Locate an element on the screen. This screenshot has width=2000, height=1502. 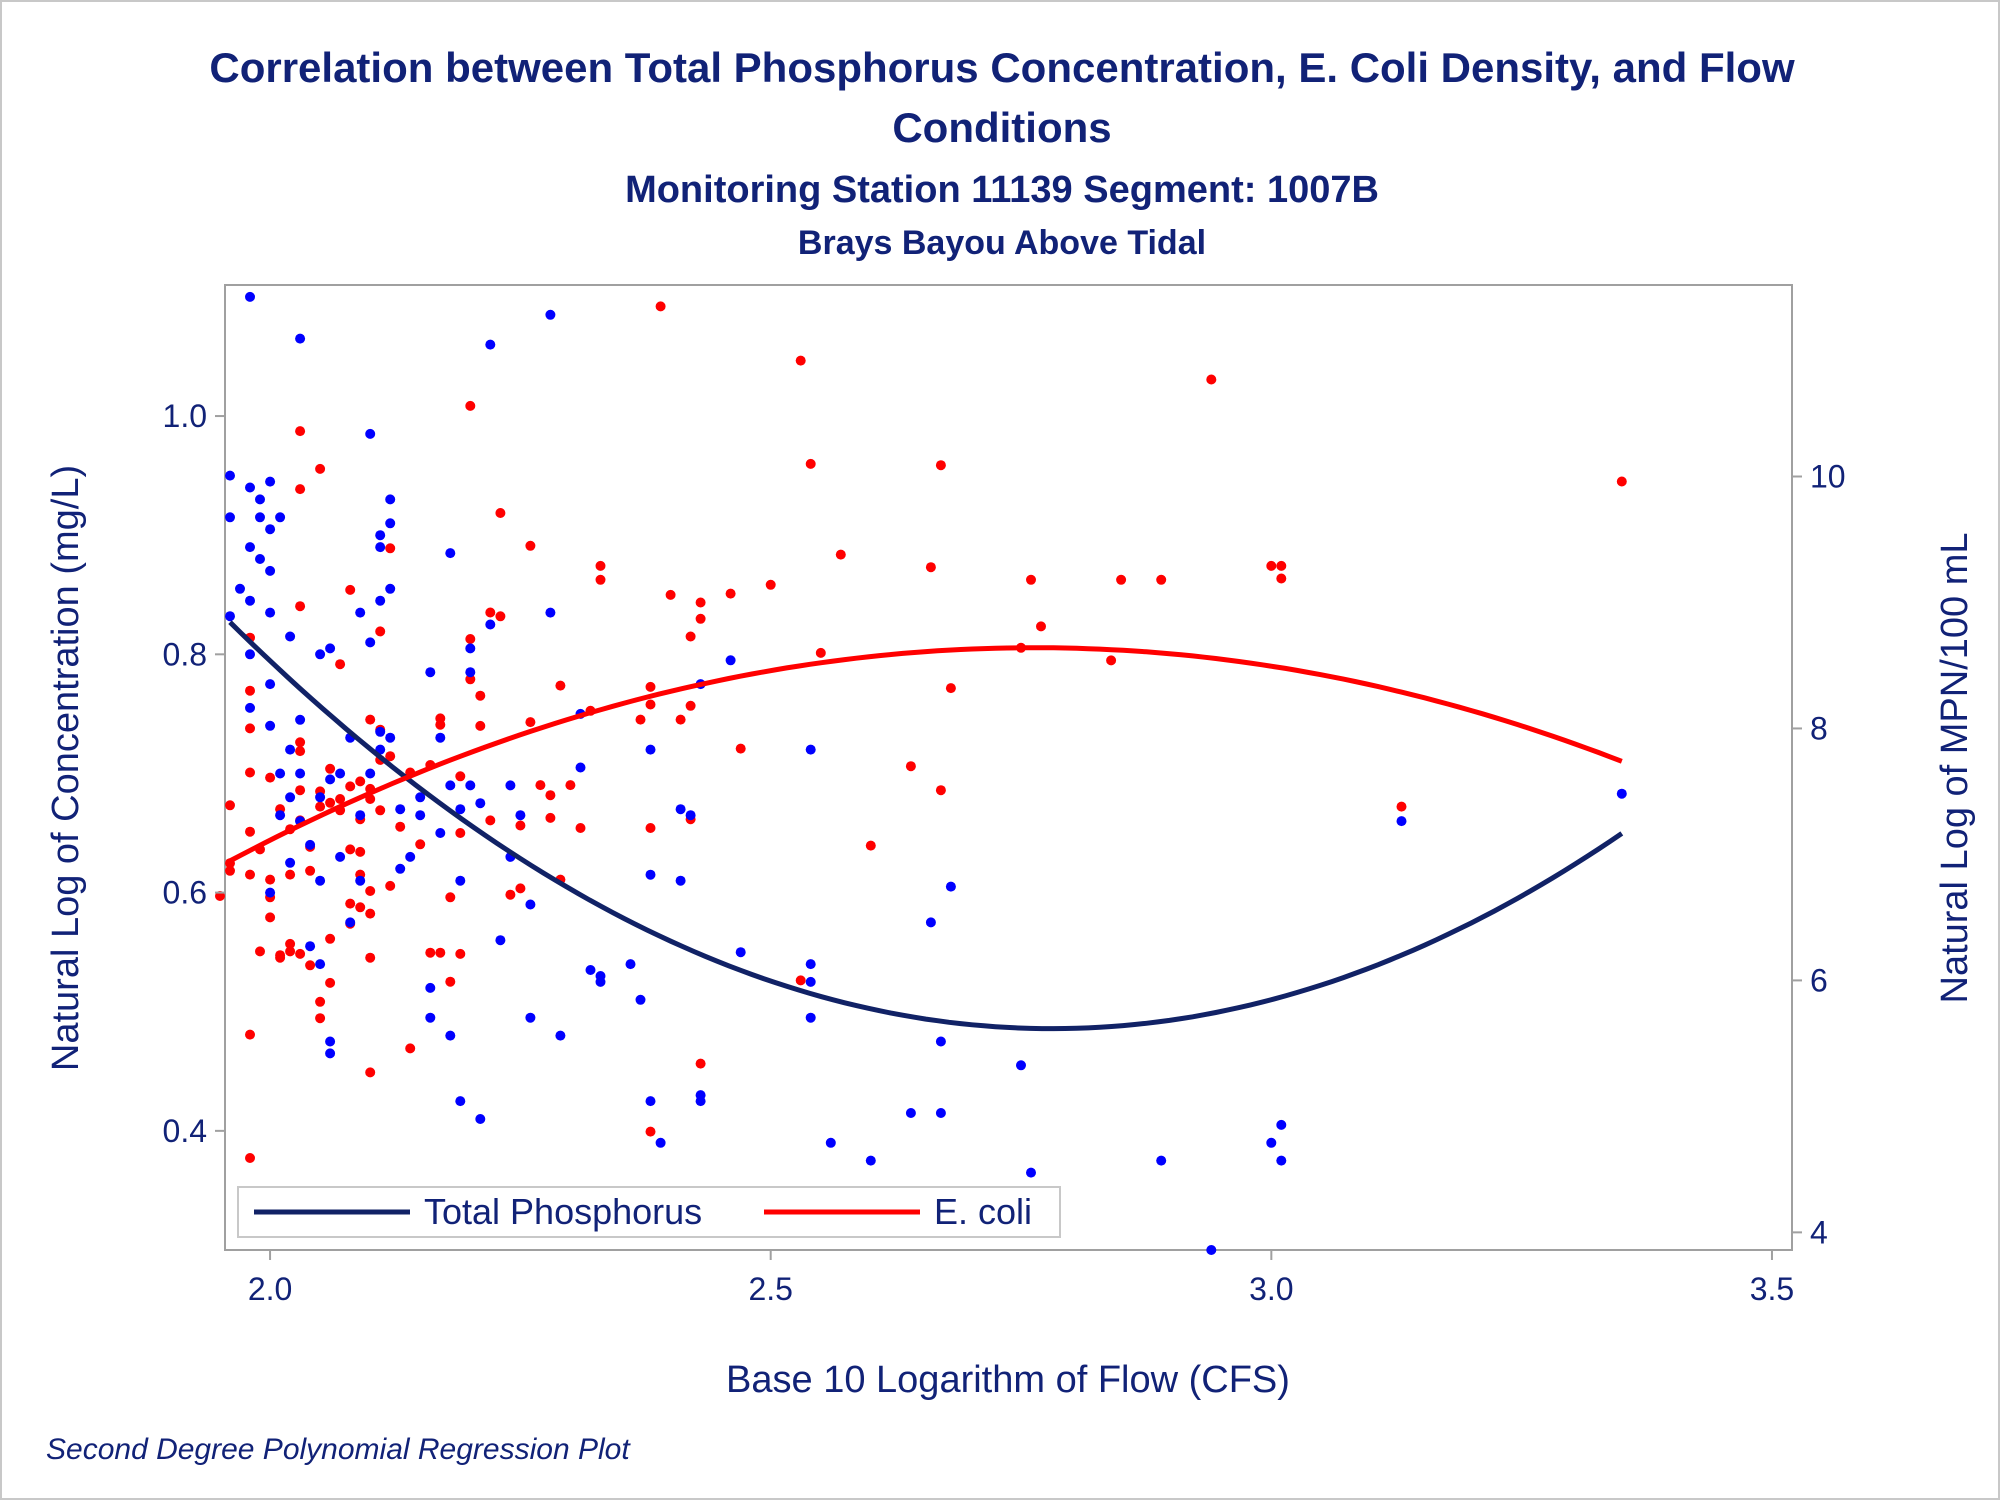
footnote: Second Degree Polynomial Regression Plot is located at coordinates (338, 1449).